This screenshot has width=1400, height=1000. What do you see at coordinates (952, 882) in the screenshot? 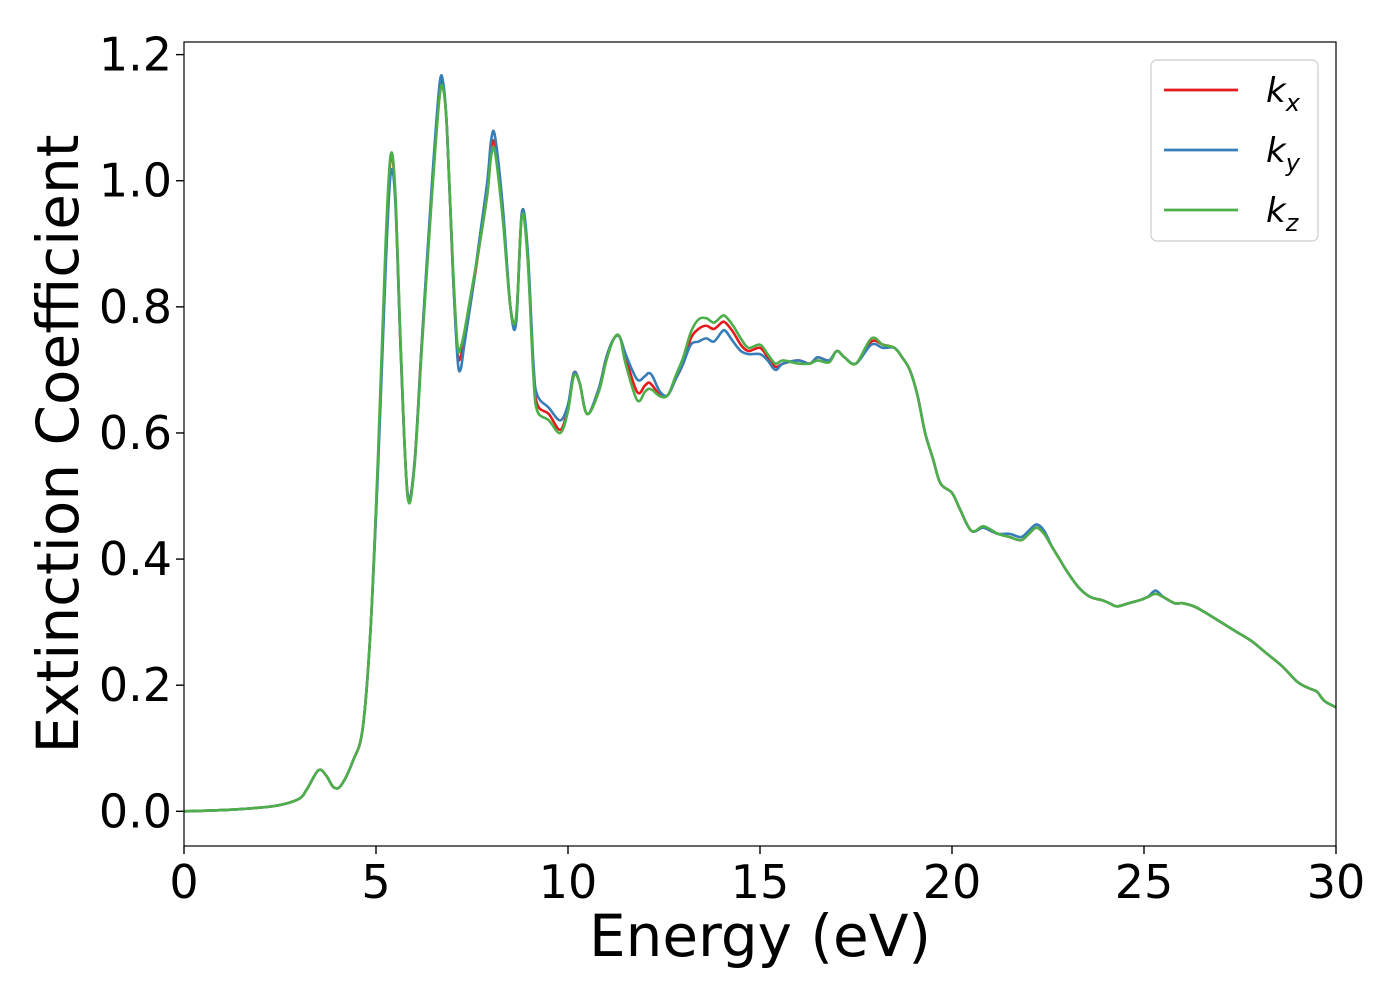
I see `x-tick-label: 20` at bounding box center [952, 882].